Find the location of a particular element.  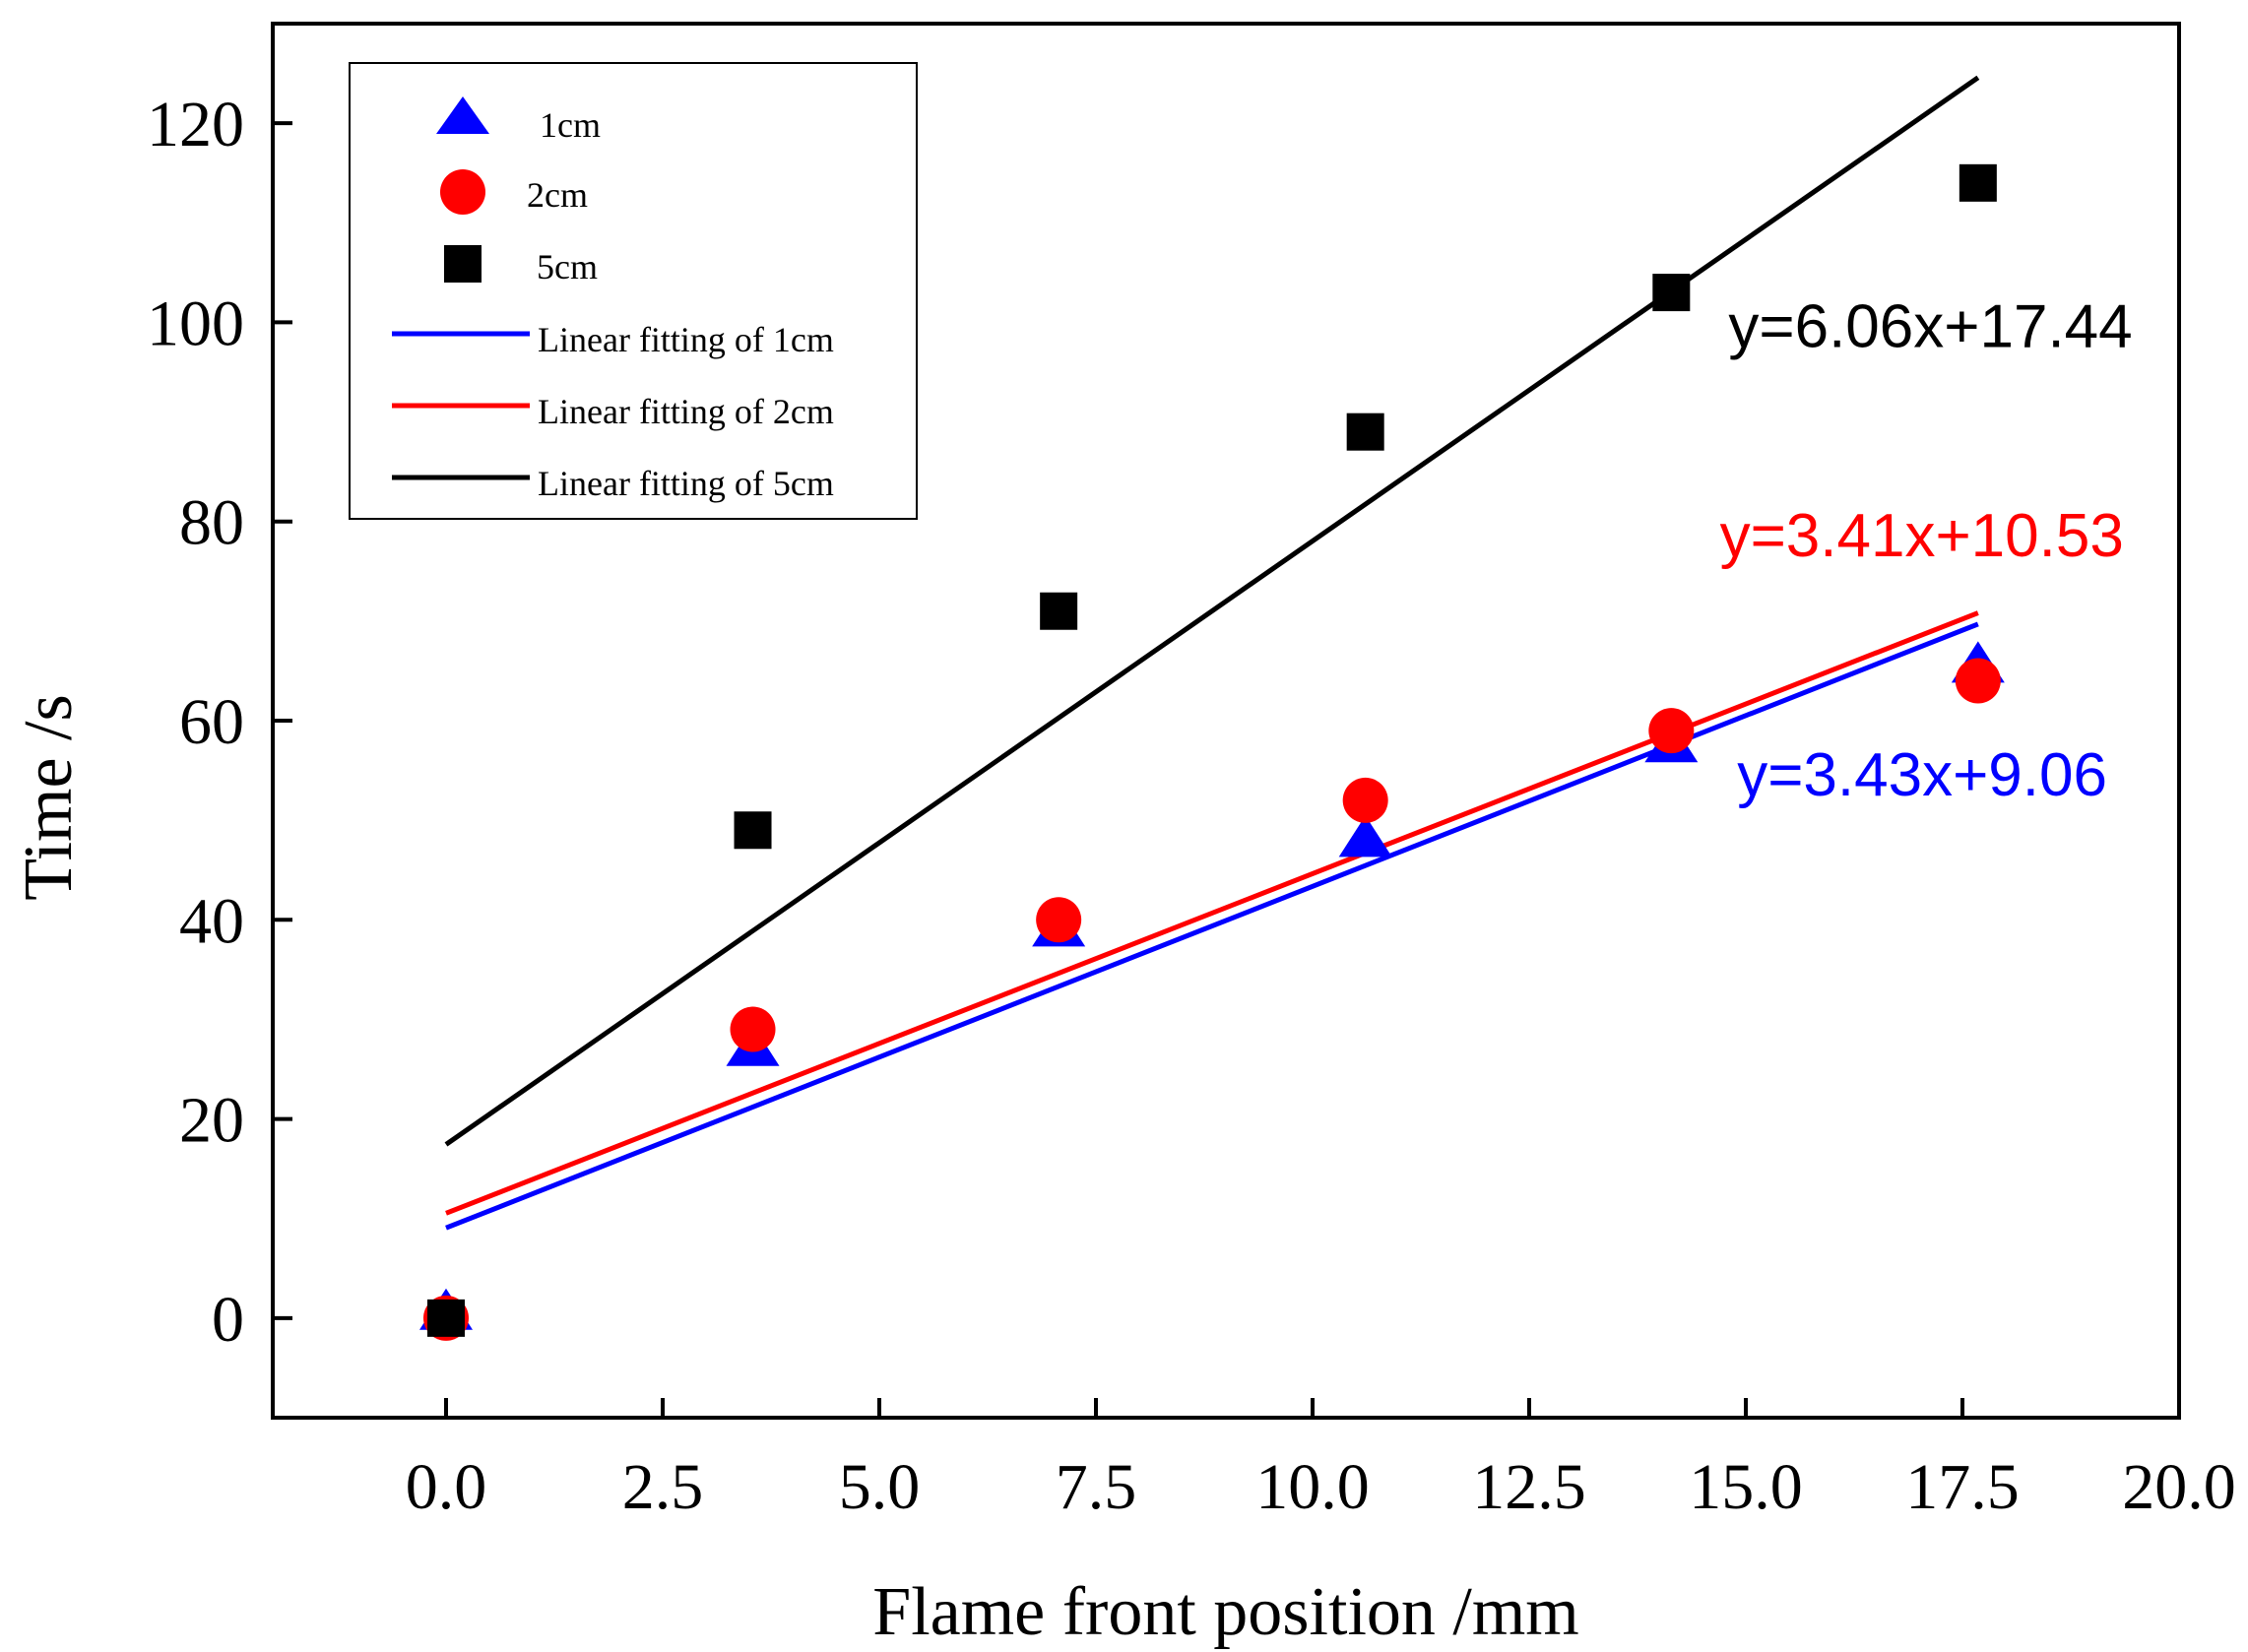

y-tick-label: 120 is located at coordinates (195, 125).